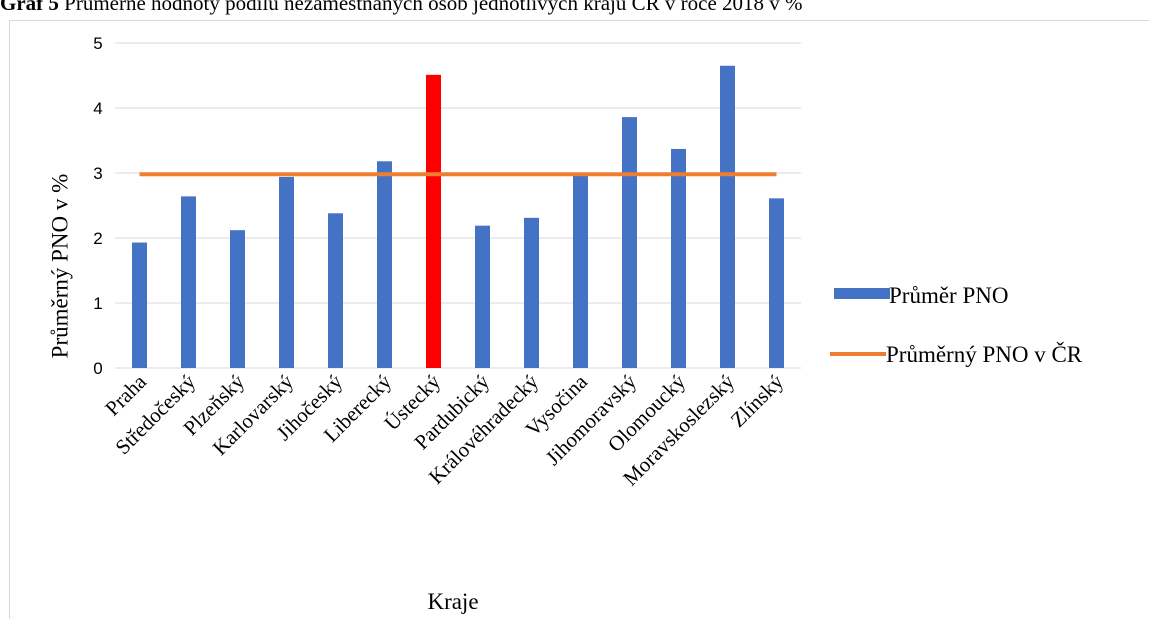 The height and width of the screenshot is (620, 1165). What do you see at coordinates (97, 303) in the screenshot?
I see `y-tick-label: 1` at bounding box center [97, 303].